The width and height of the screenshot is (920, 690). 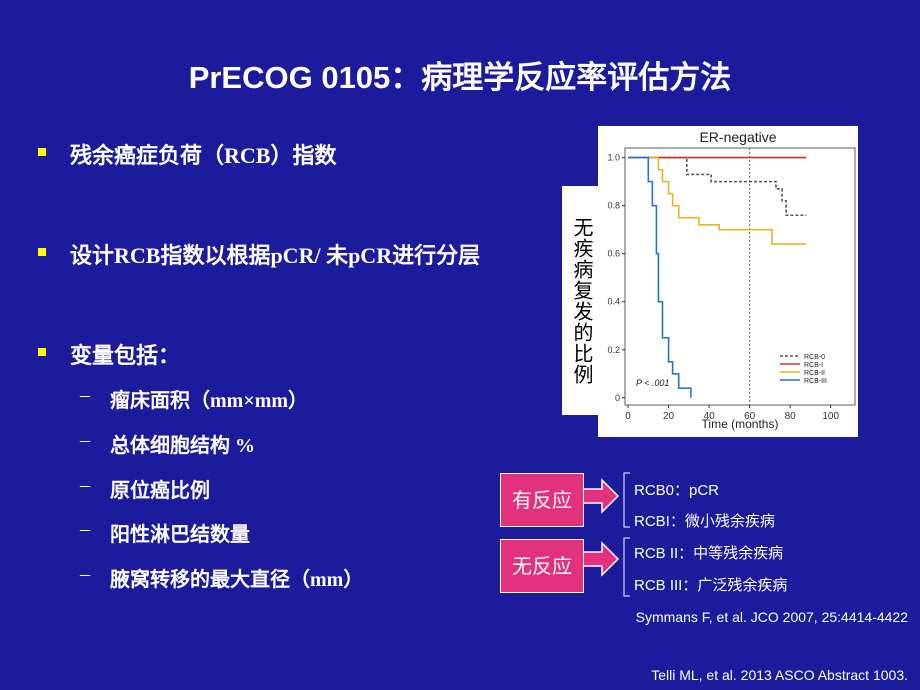 I want to click on reference: Symmans F, et al. JCO 2007, 25:4414-4422, so click(x=771, y=617).